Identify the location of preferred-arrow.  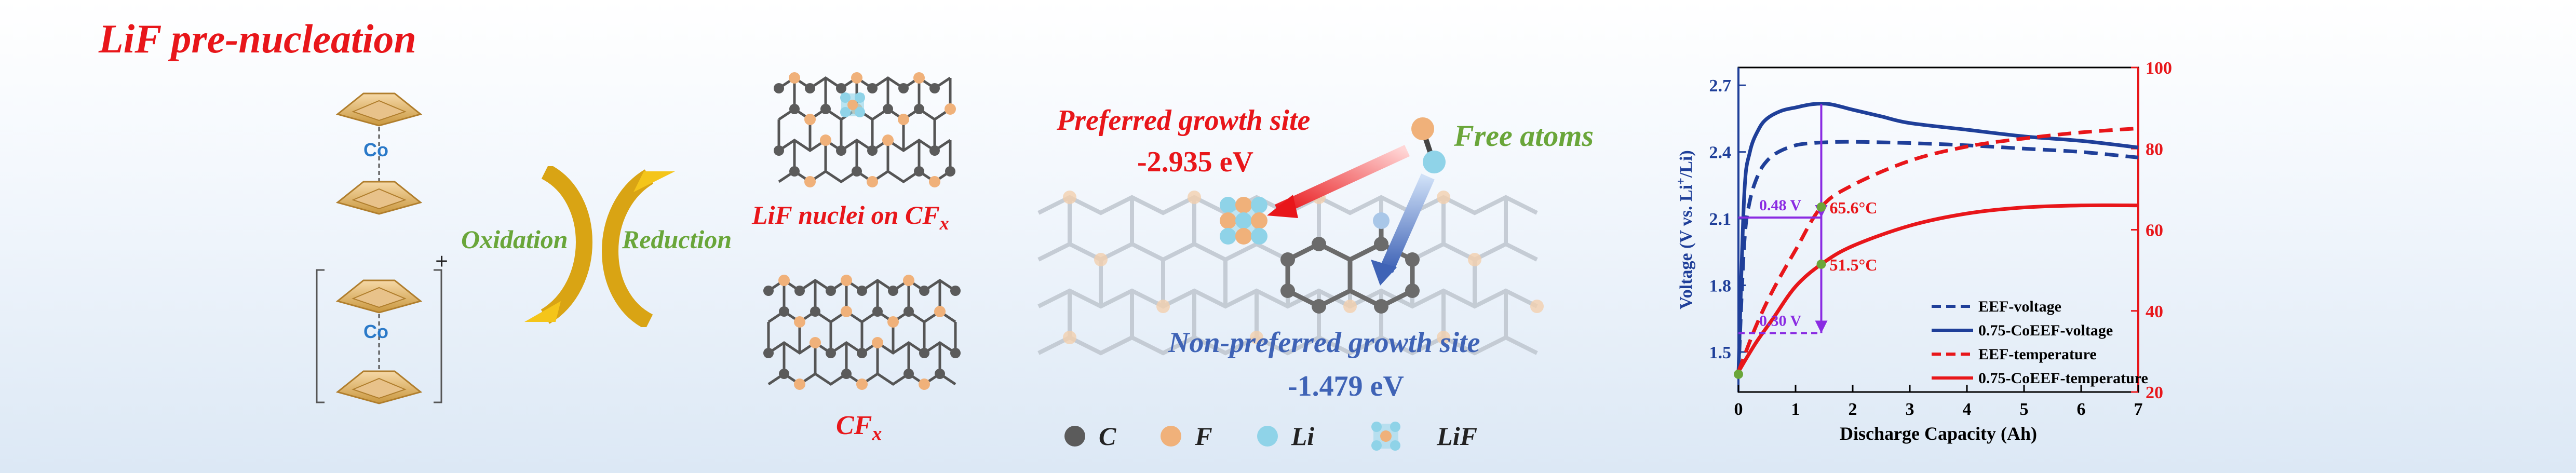
(1342, 180).